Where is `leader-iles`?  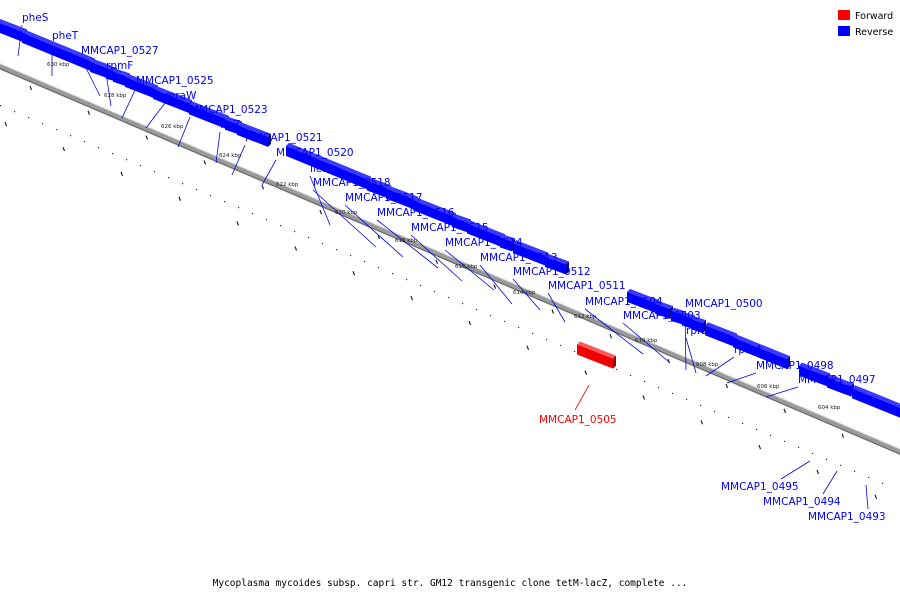 leader-iles is located at coordinates (320, 200).